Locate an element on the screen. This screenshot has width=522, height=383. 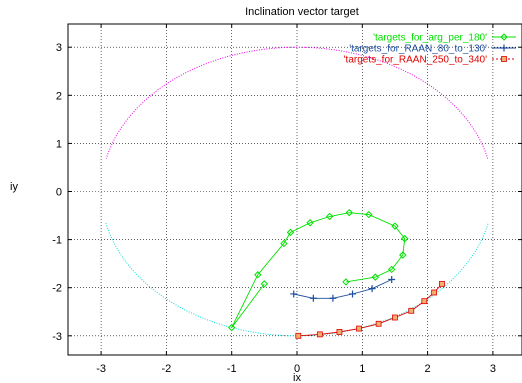
y-axis-label: iy is located at coordinates (14, 187).